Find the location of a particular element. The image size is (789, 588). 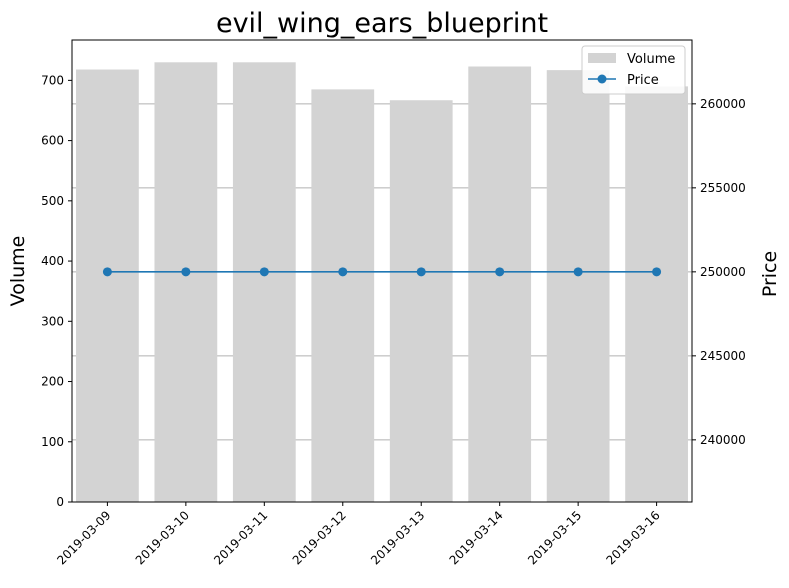

left-axis: 0 100 200 300 400 500 600 700 is located at coordinates (56, 291).